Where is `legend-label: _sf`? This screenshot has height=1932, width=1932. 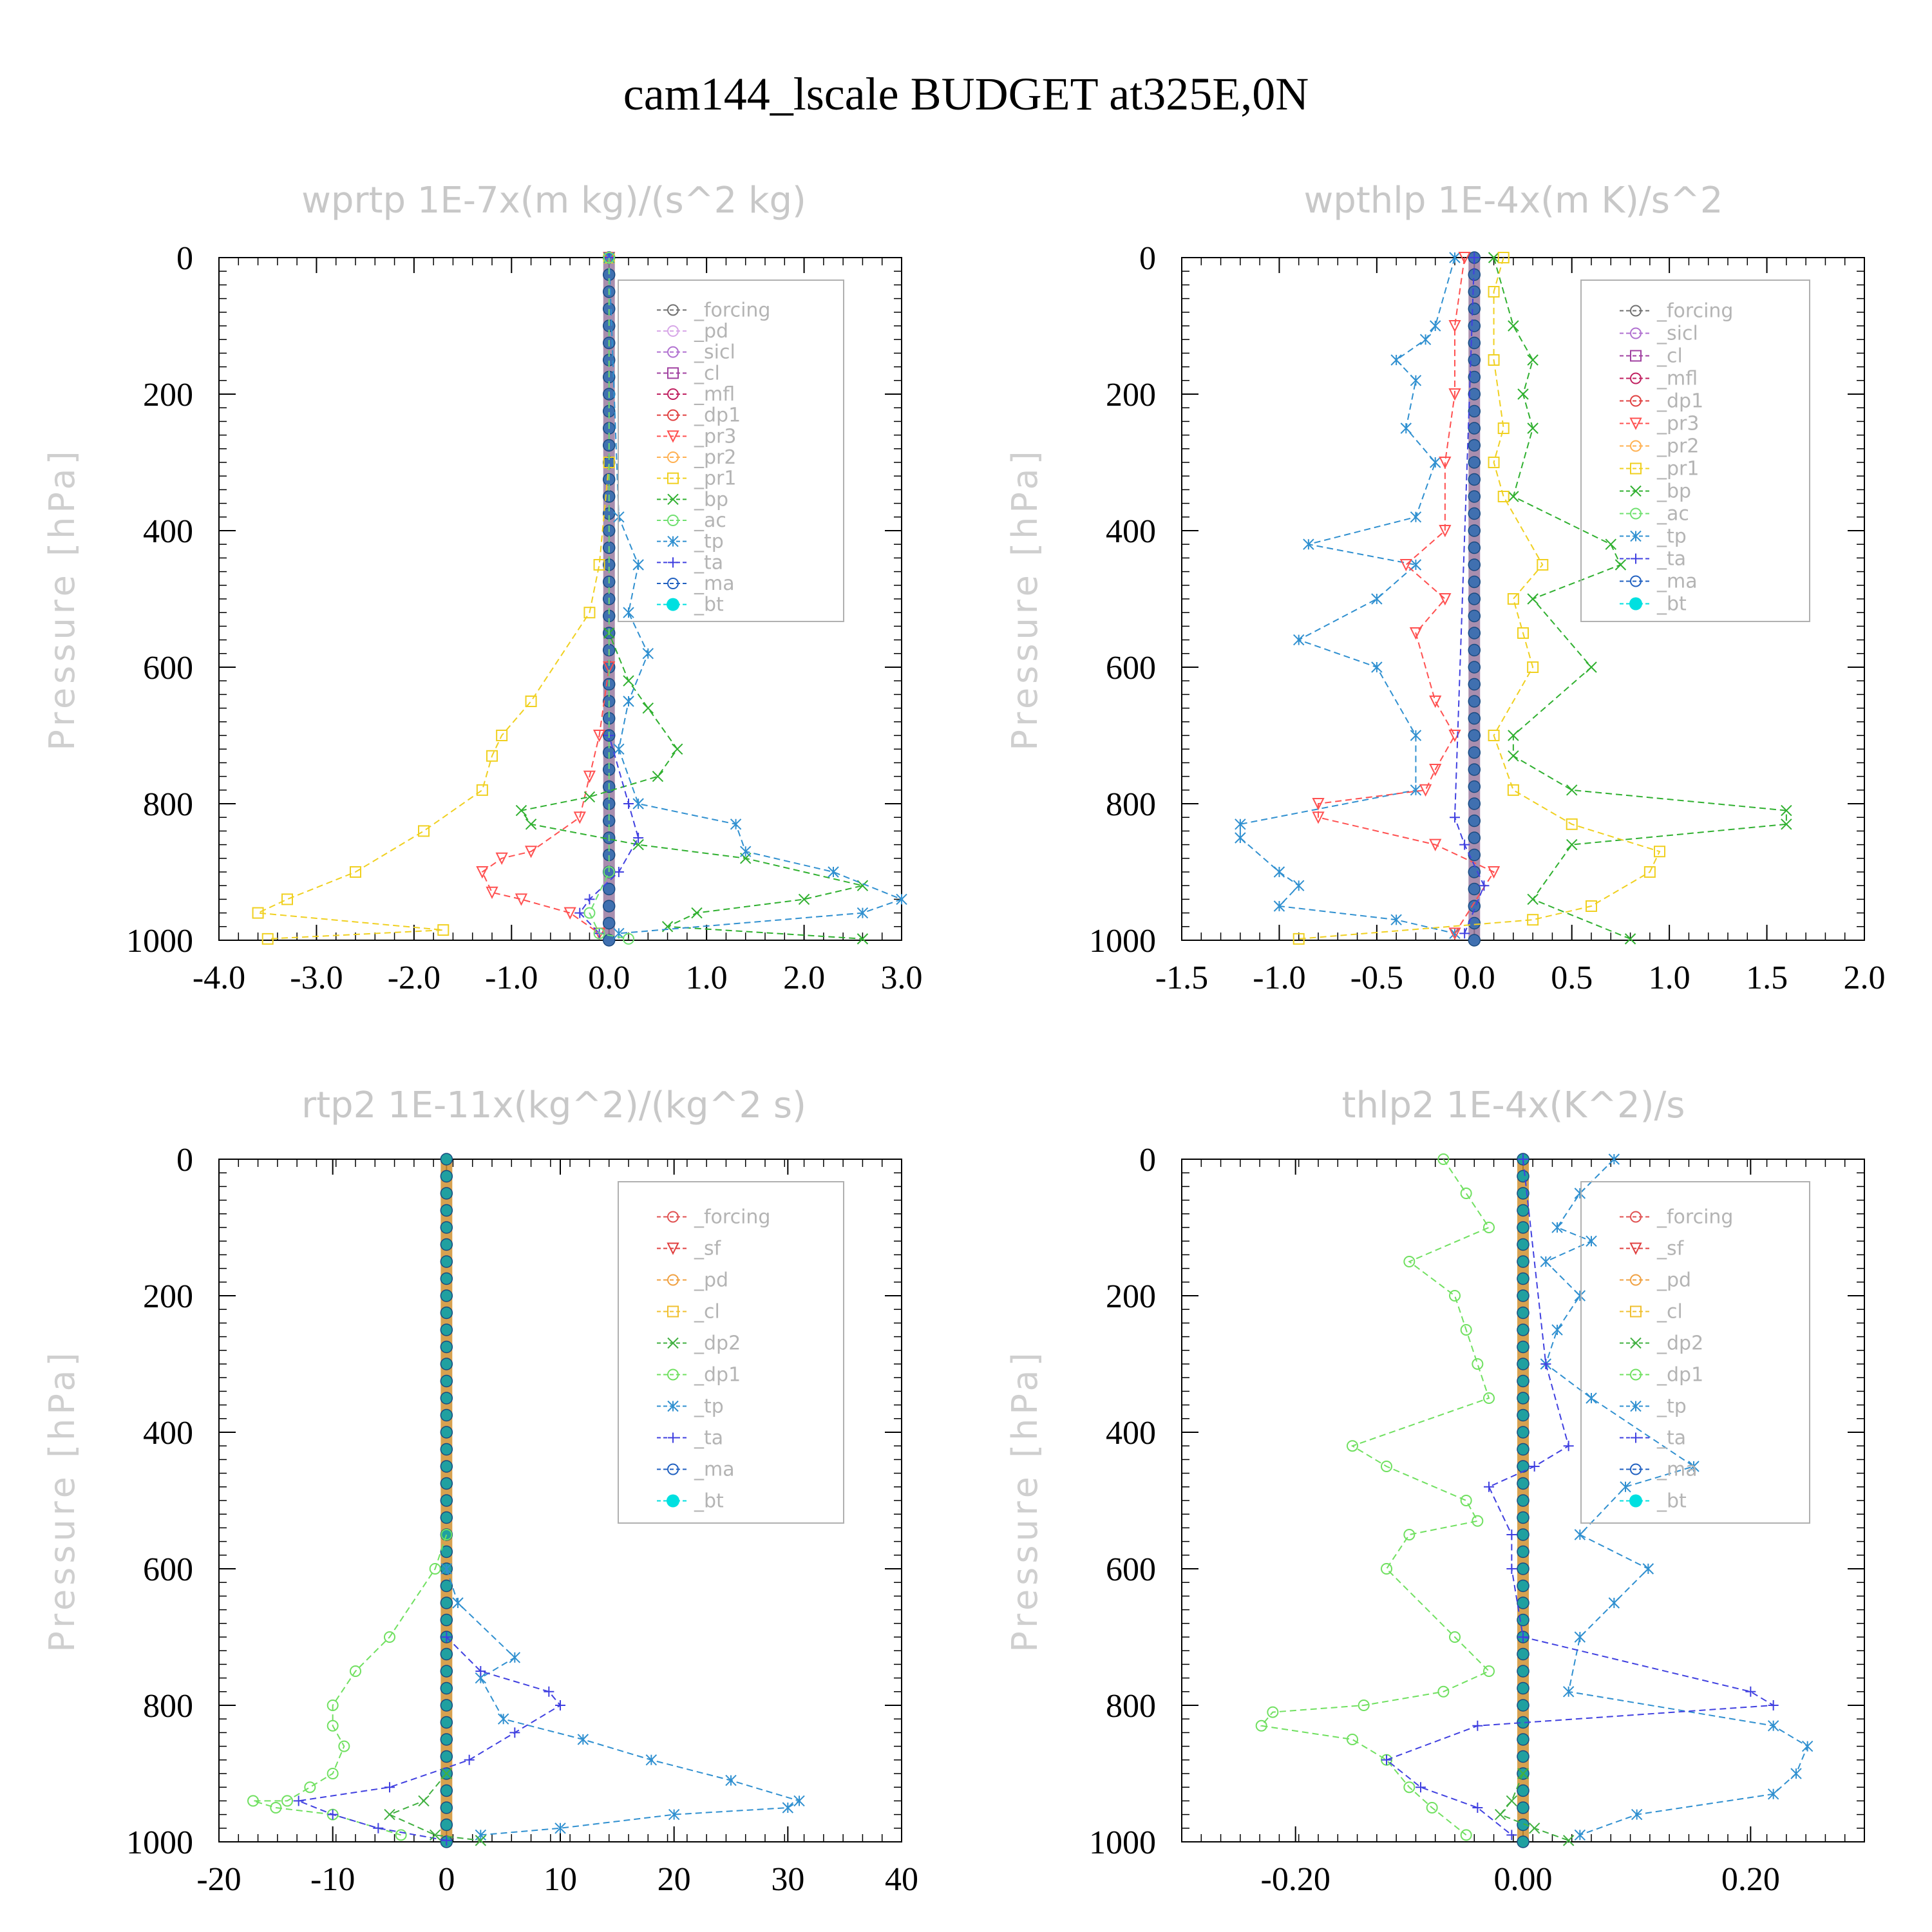
legend-label: _sf is located at coordinates (708, 1249).